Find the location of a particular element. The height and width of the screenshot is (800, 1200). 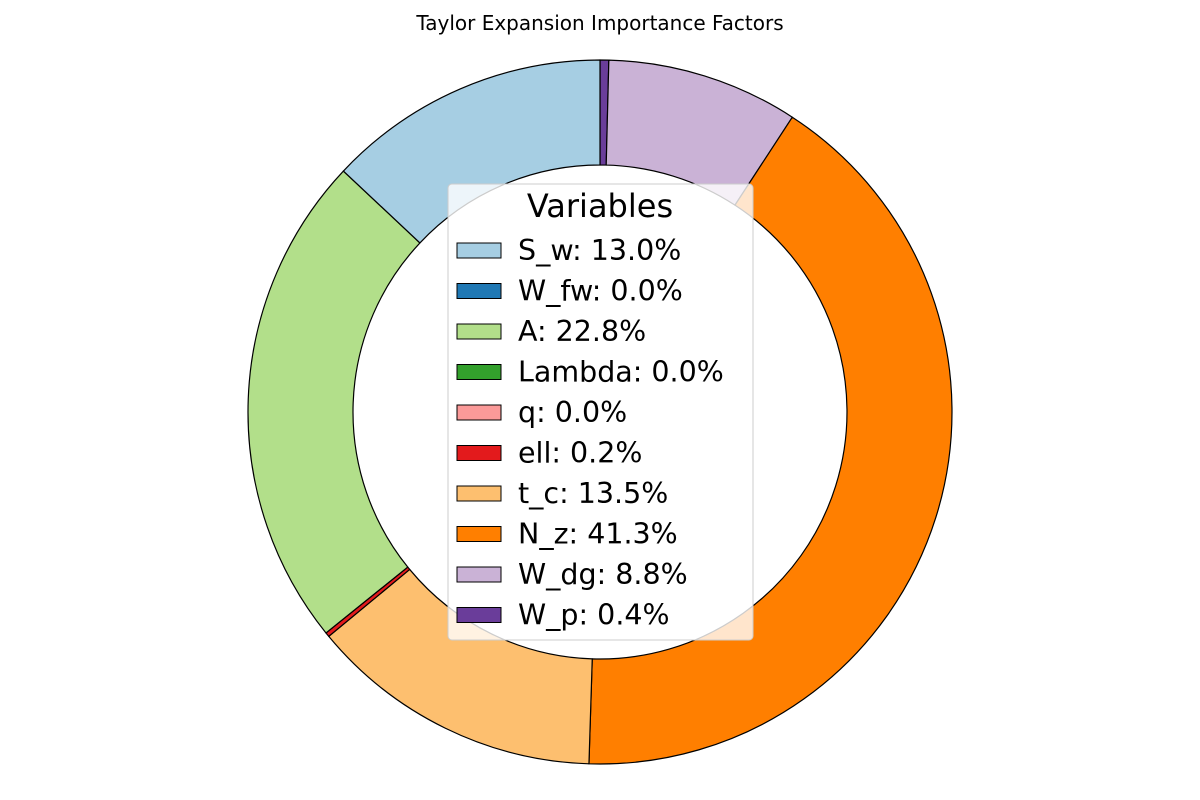

legend-title: Variables is located at coordinates (600, 206).